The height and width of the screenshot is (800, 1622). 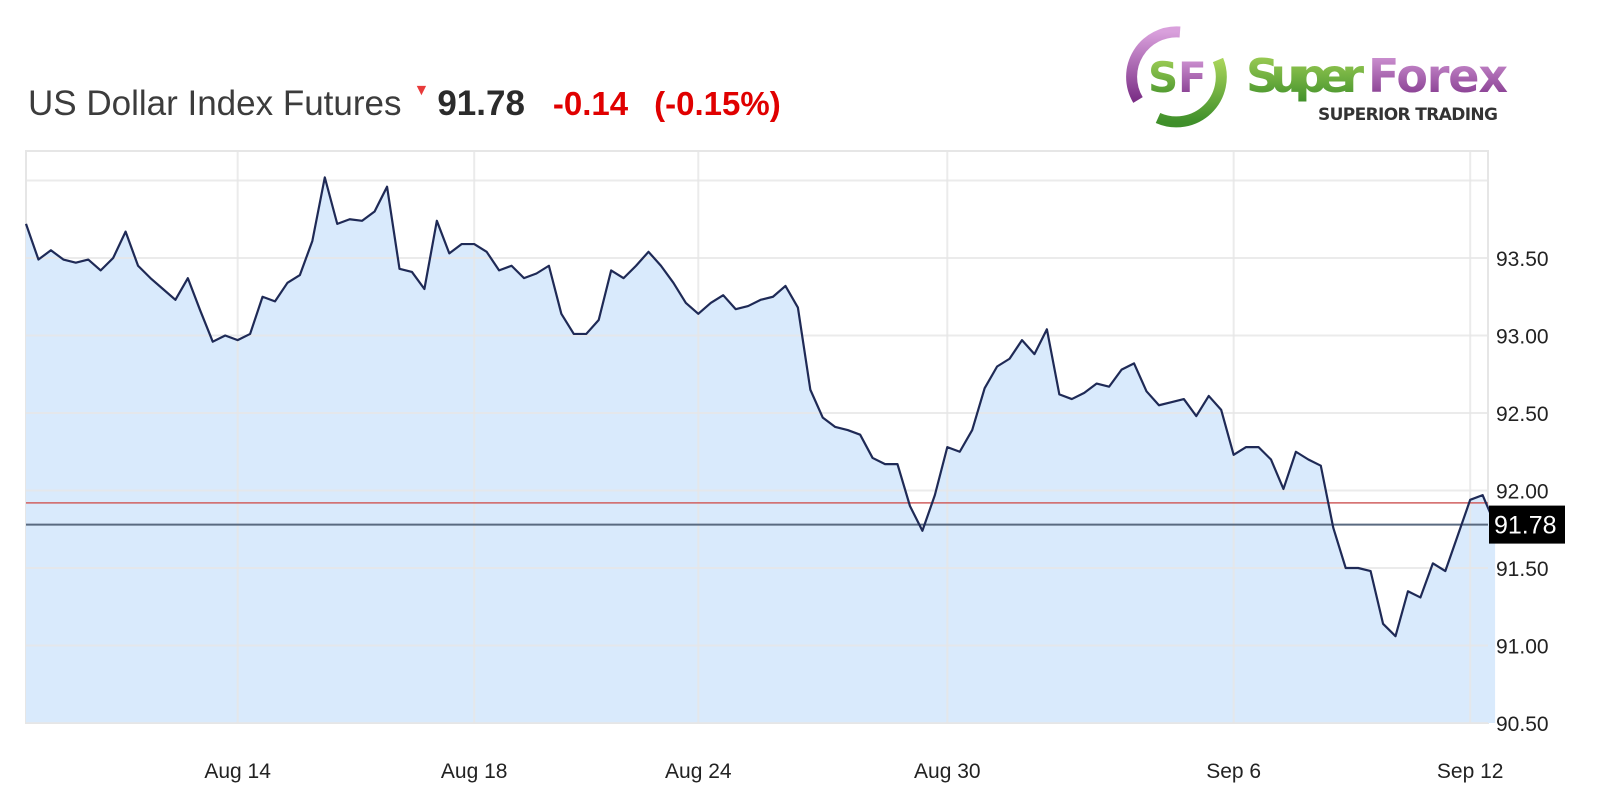 What do you see at coordinates (1522, 724) in the screenshot?
I see `y-tick-label: 90.50` at bounding box center [1522, 724].